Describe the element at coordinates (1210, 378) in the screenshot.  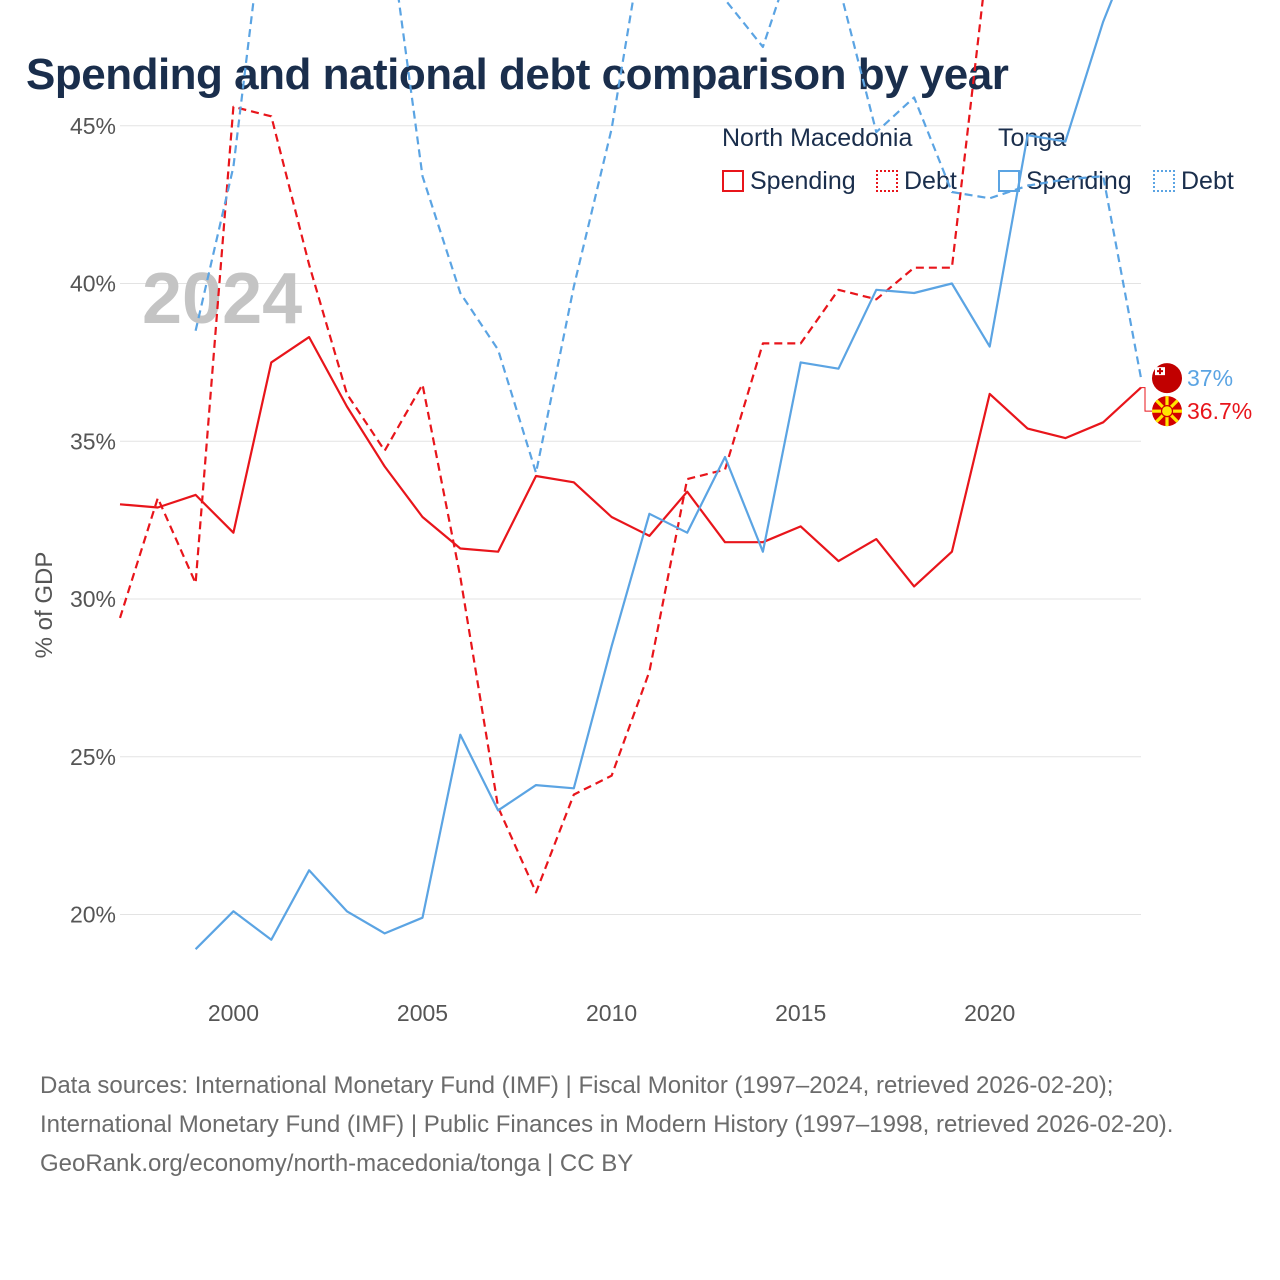
I see `series-end-label: 37%` at that location.